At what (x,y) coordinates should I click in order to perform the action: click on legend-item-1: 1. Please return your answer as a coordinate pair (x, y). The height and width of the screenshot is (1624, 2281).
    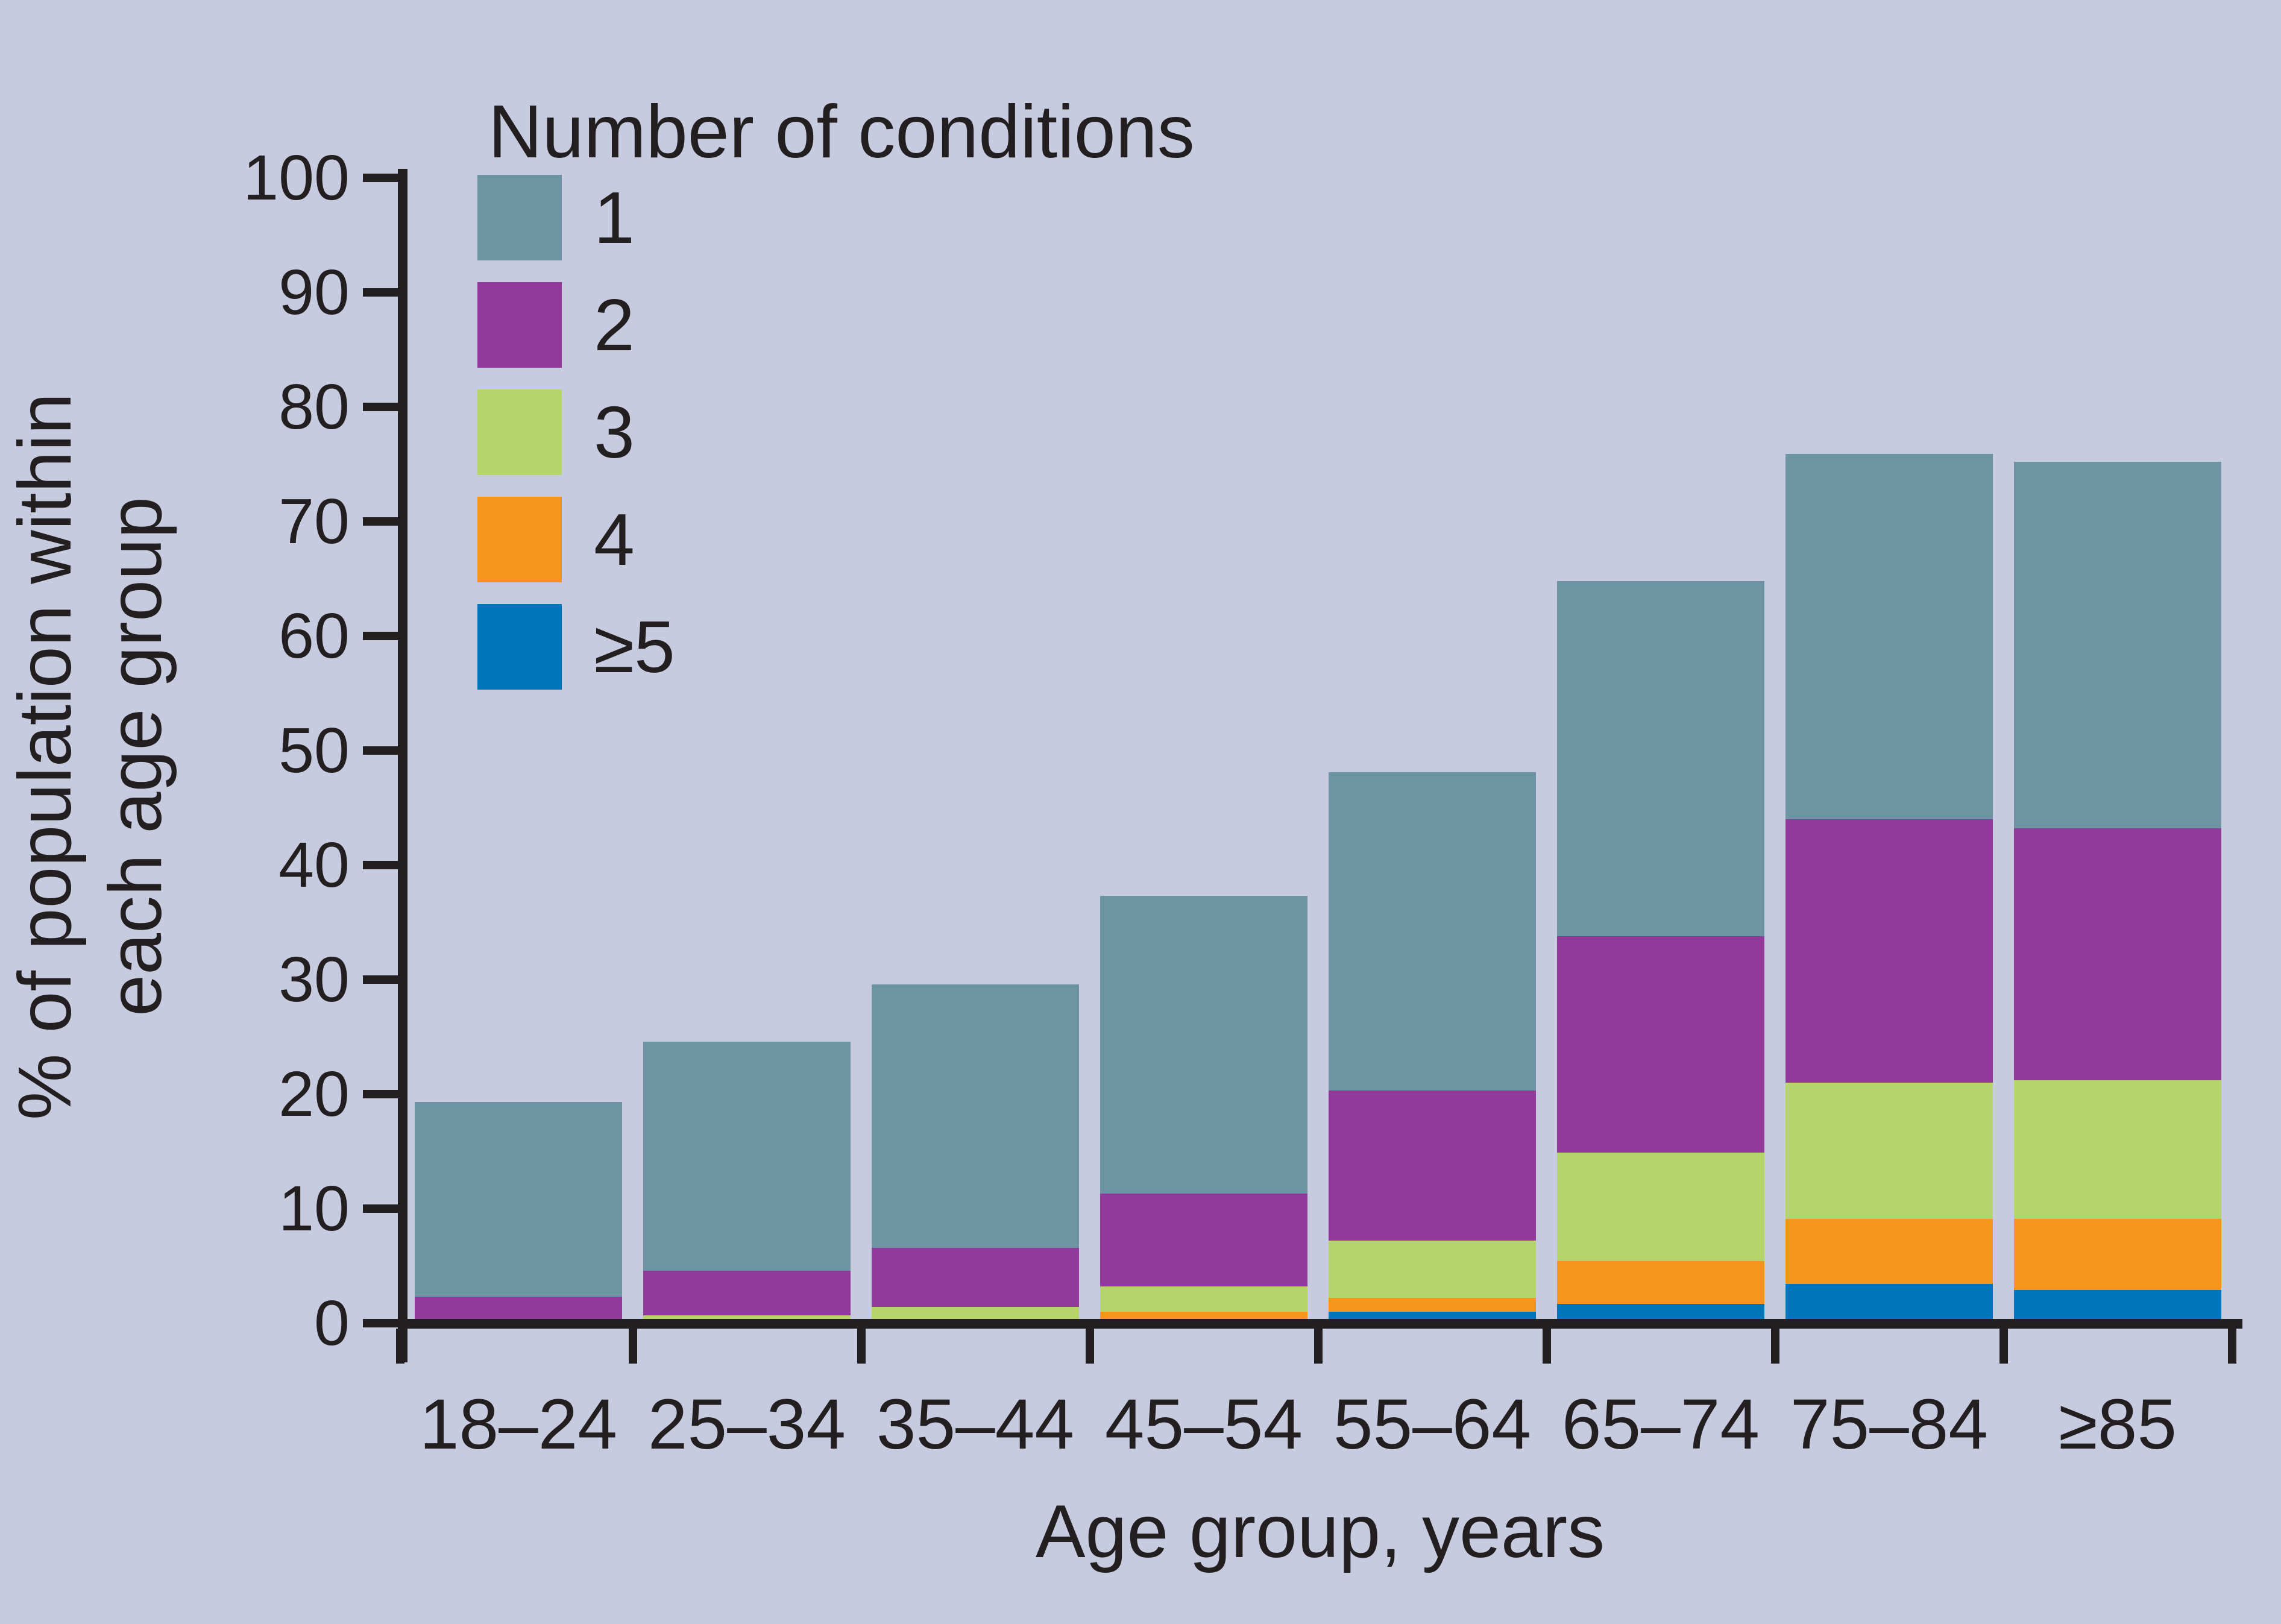
    Looking at the image, I should click on (929, 218).